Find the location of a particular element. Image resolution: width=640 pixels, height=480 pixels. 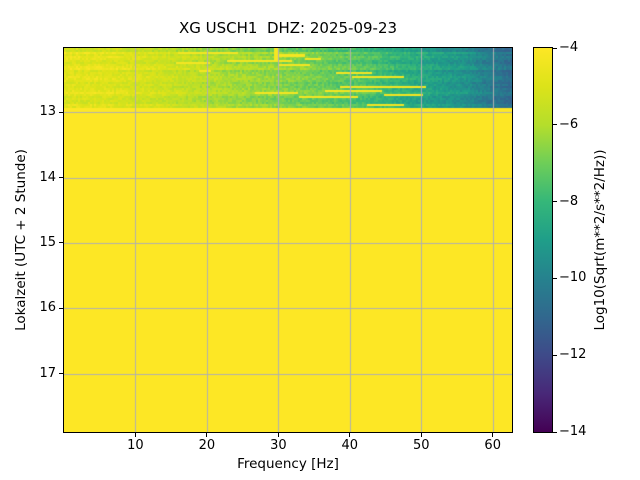

colorbar-tick-label: −6 is located at coordinates (569, 124).